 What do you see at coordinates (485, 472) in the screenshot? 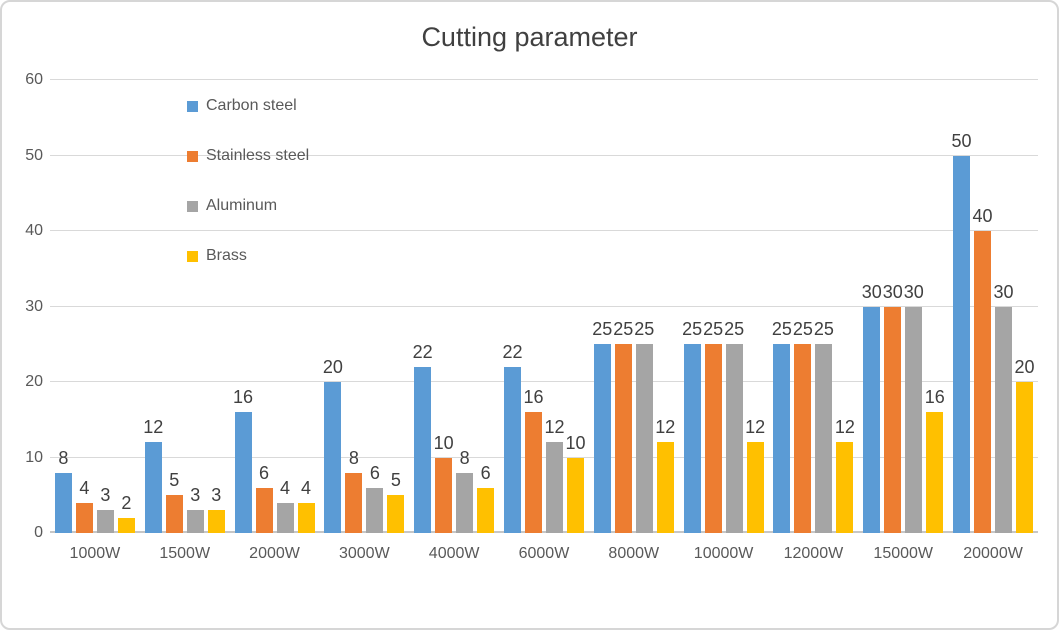
I see `data-label: 6` at bounding box center [485, 472].